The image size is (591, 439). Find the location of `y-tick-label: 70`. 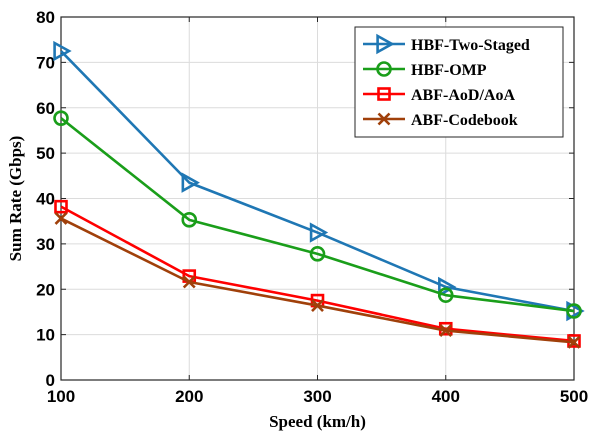

y-tick-label: 70 is located at coordinates (45, 62).